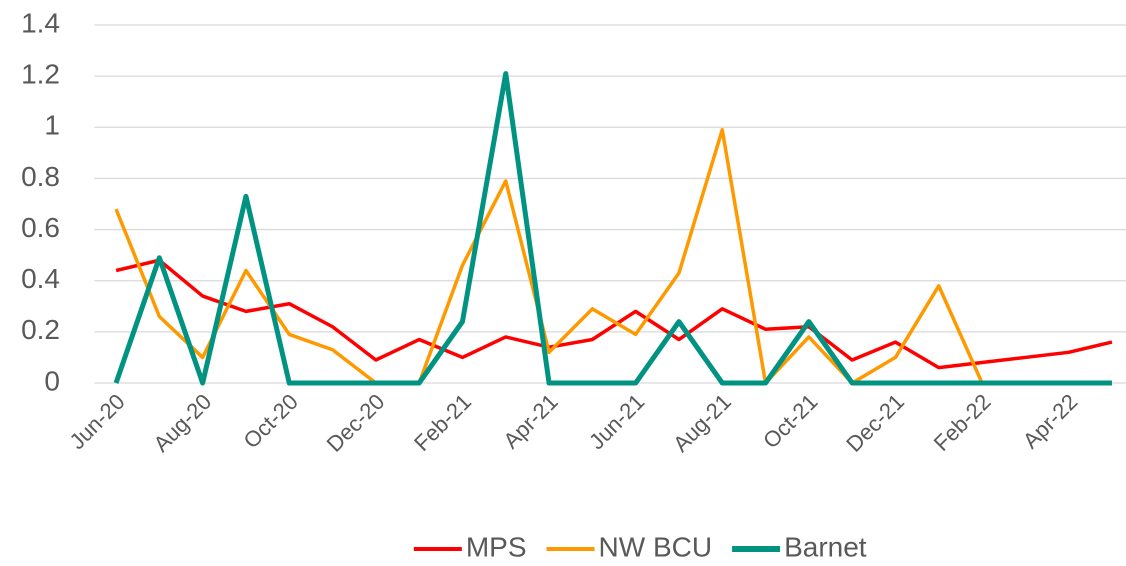  I want to click on y-tick-label: 0.8, so click(40, 176).